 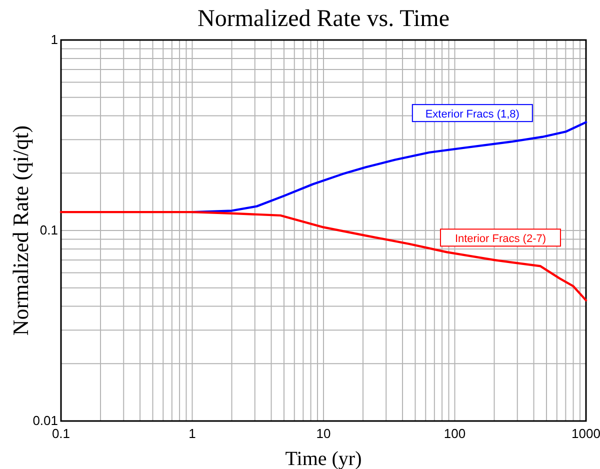 I want to click on series-label: Interior Fracs (2-7), so click(x=500, y=239).